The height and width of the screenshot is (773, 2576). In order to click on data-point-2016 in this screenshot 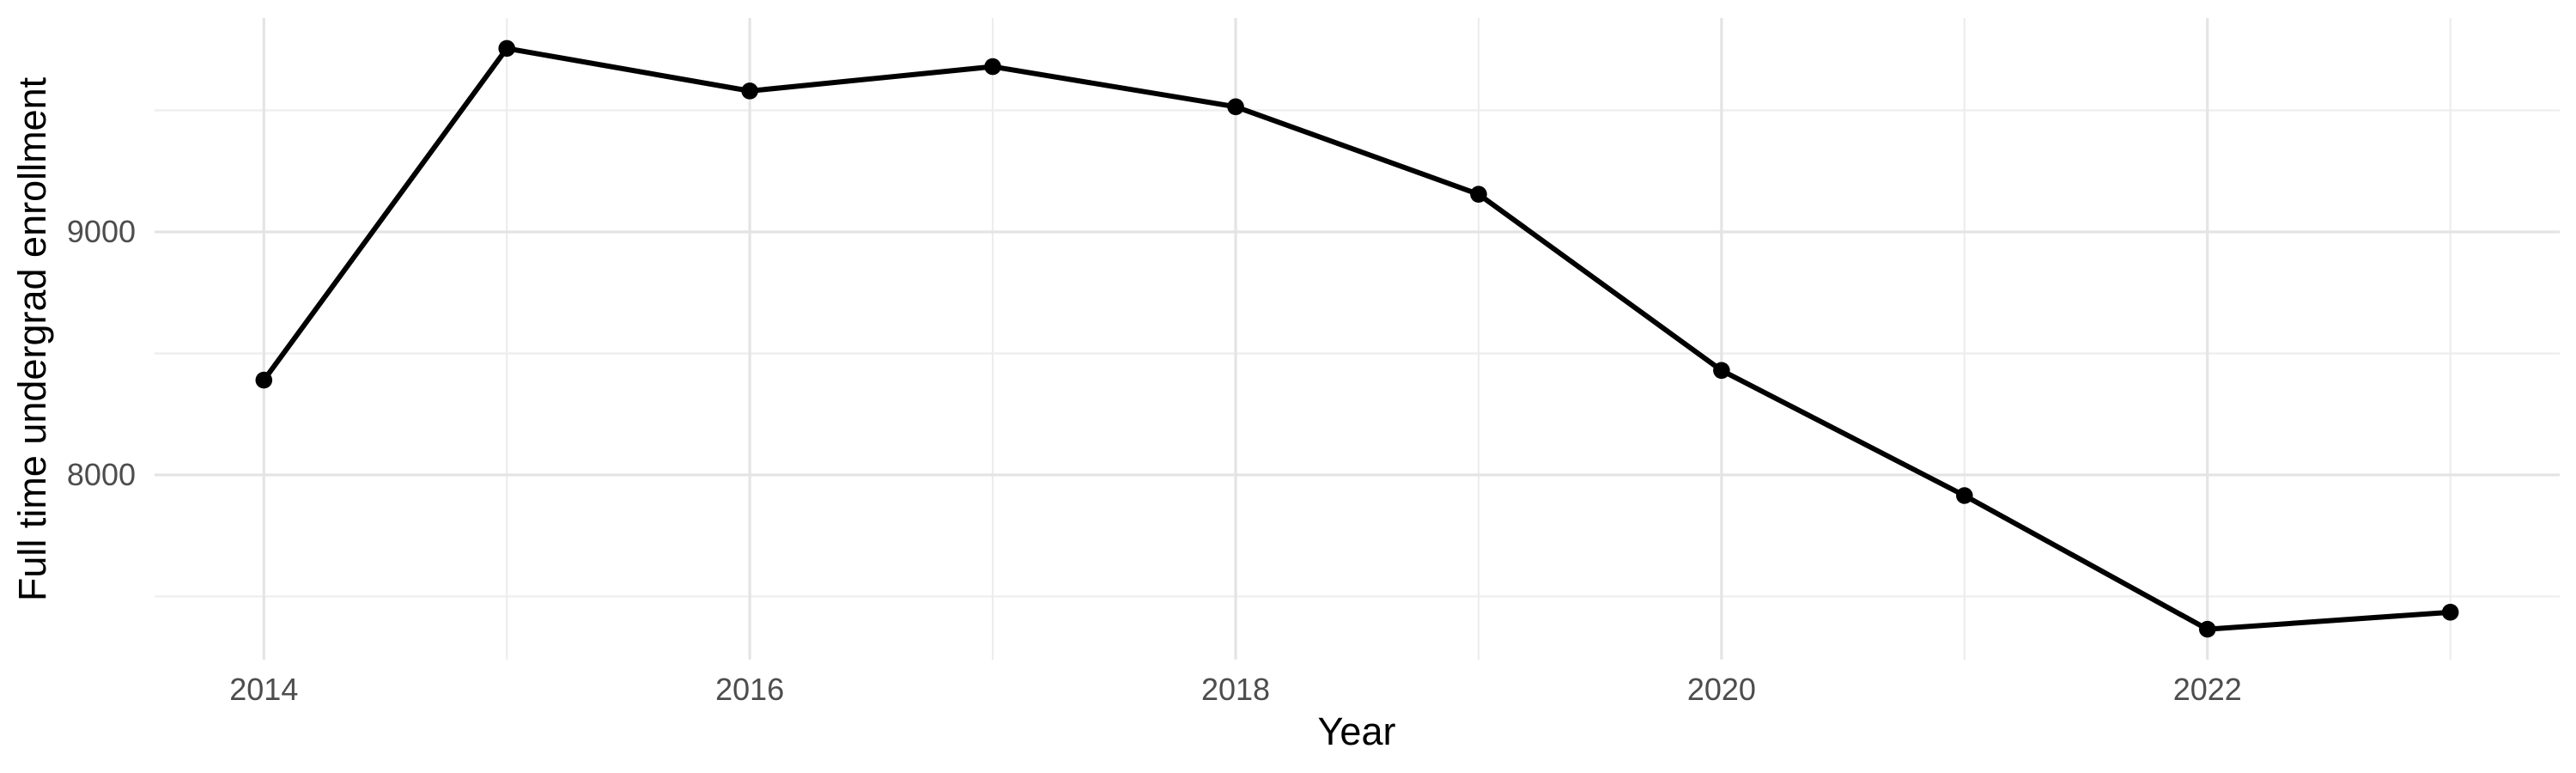, I will do `click(749, 91)`.